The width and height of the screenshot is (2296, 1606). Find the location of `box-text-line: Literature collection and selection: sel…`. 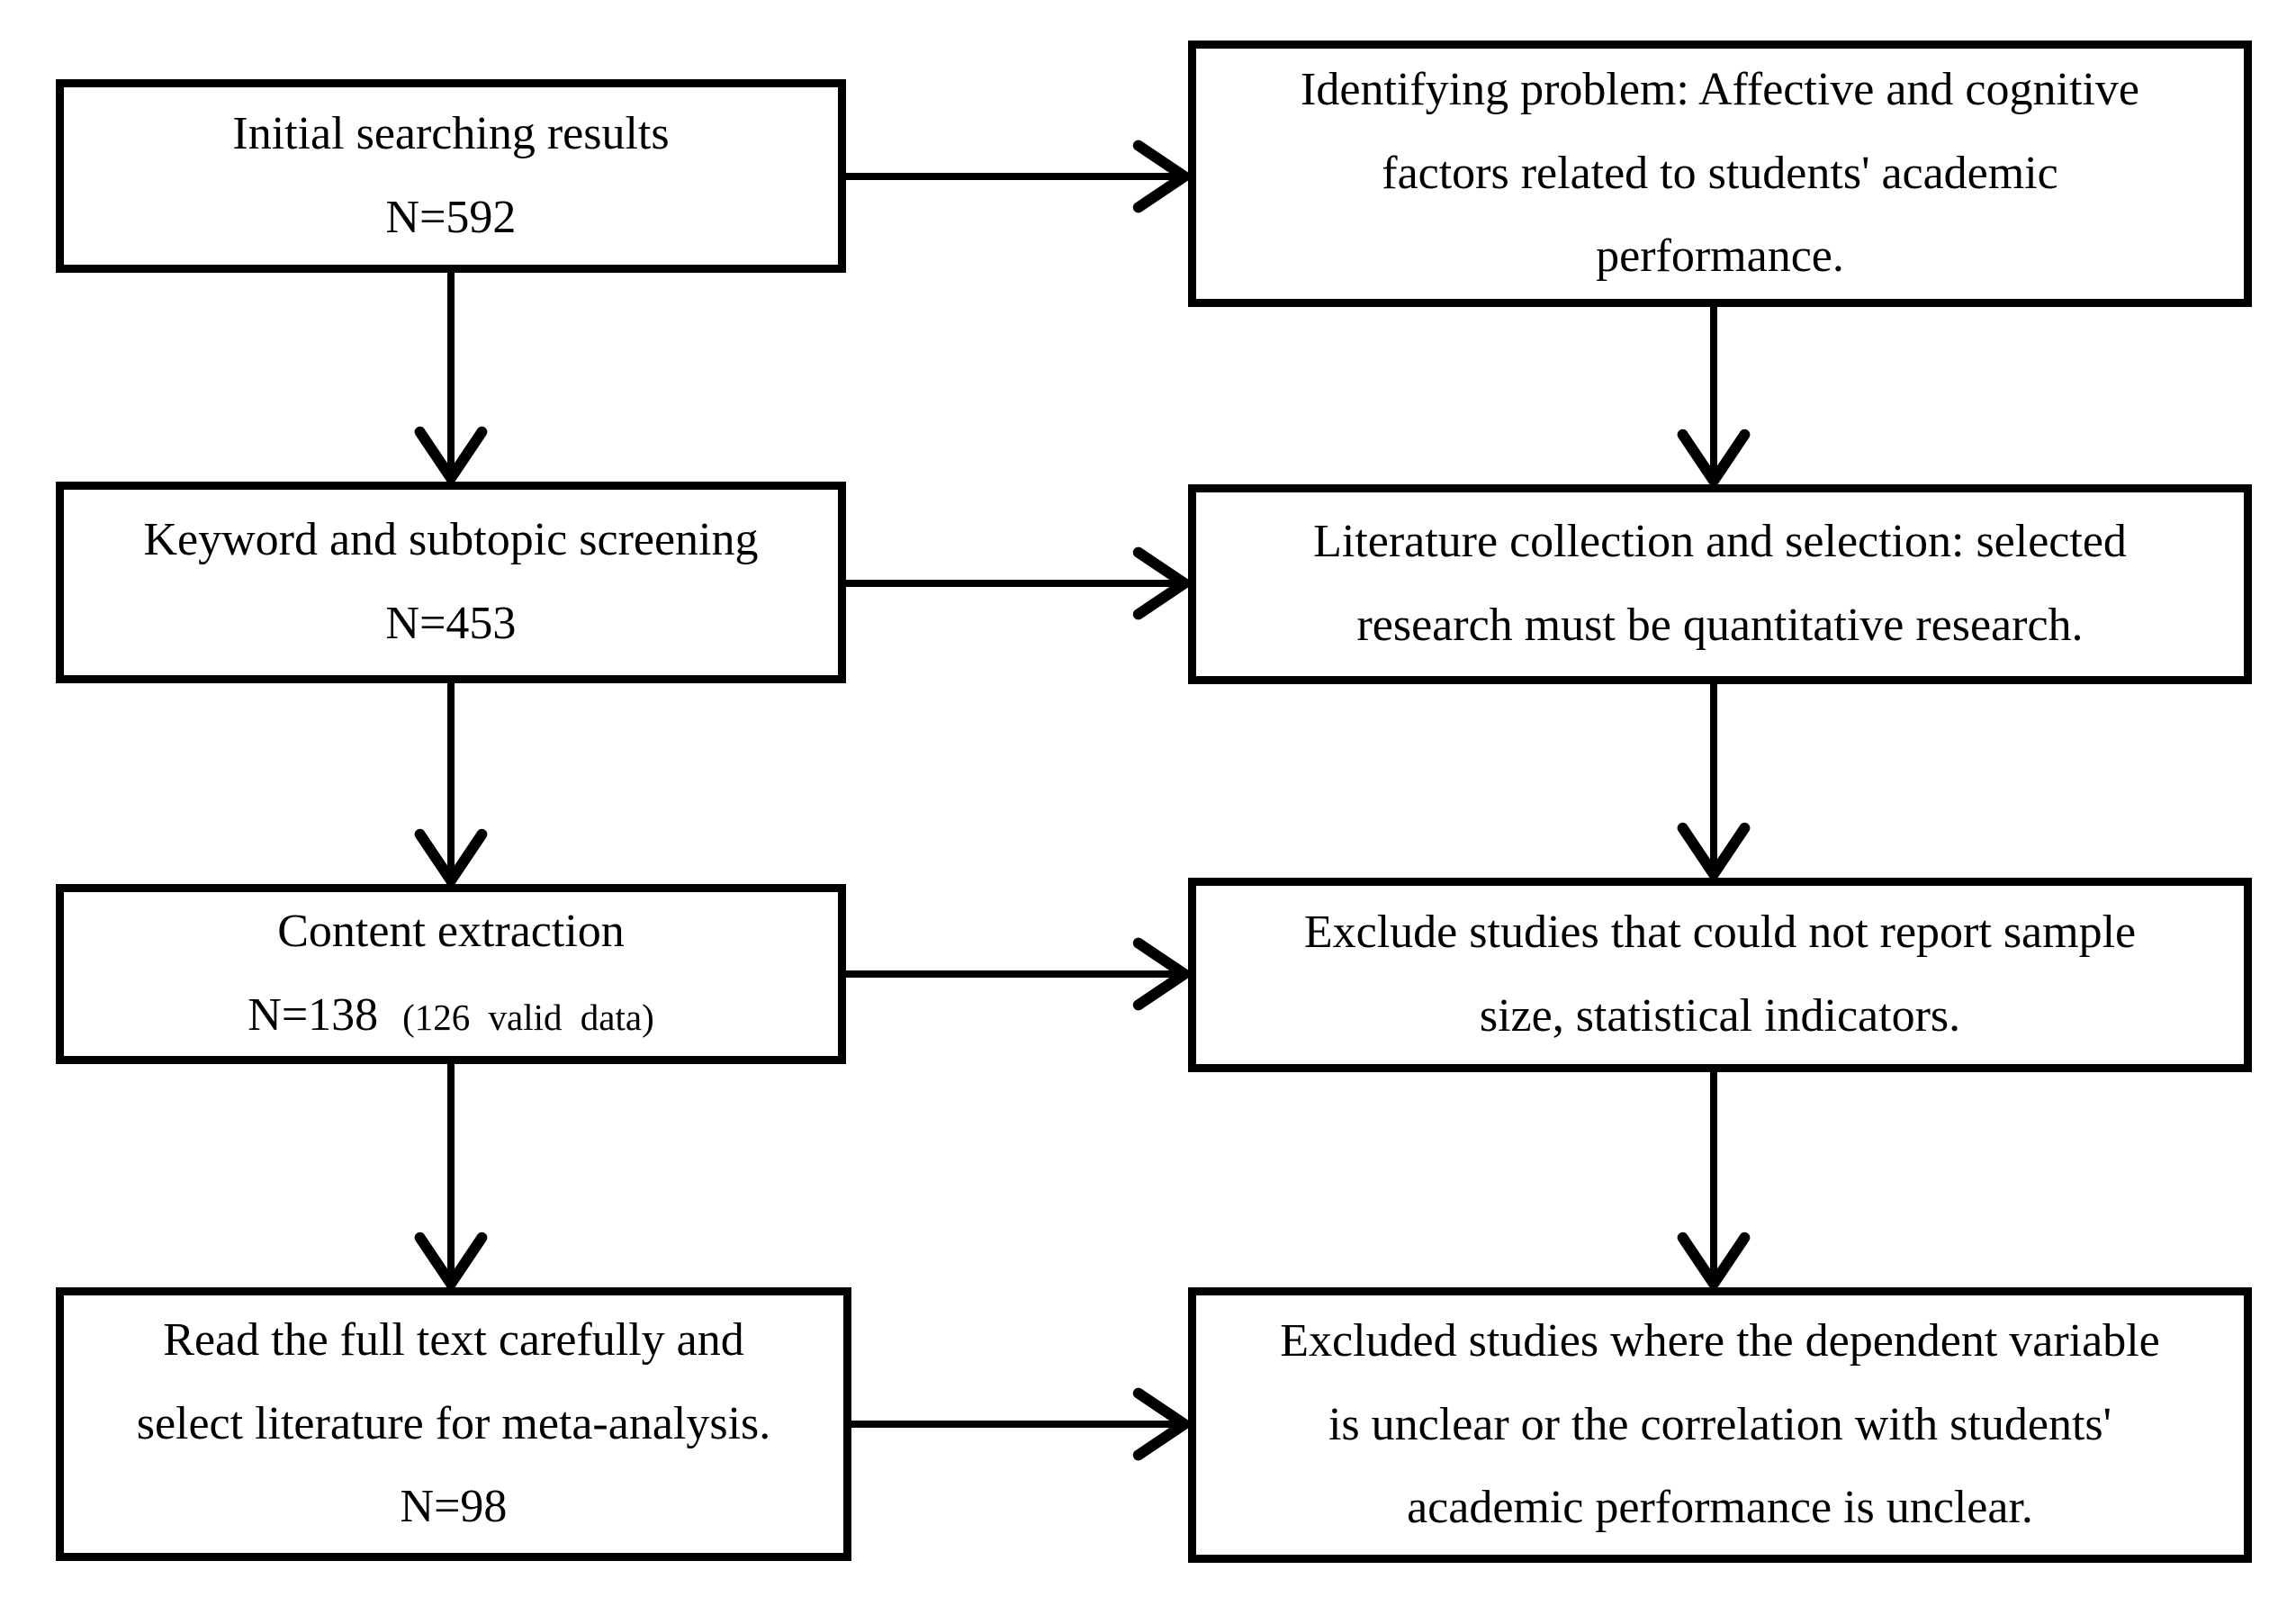

box-text-line: Literature collection and selection: sel… is located at coordinates (1720, 542).